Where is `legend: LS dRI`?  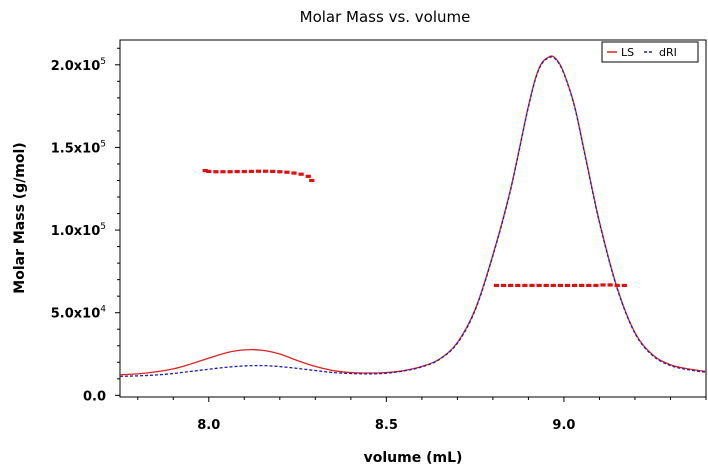
legend: LS dRI is located at coordinates (650, 52).